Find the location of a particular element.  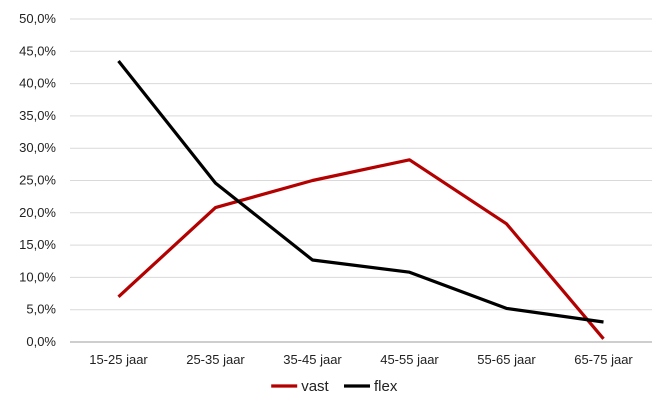

y-tick-label: 25,0% is located at coordinates (37, 180).